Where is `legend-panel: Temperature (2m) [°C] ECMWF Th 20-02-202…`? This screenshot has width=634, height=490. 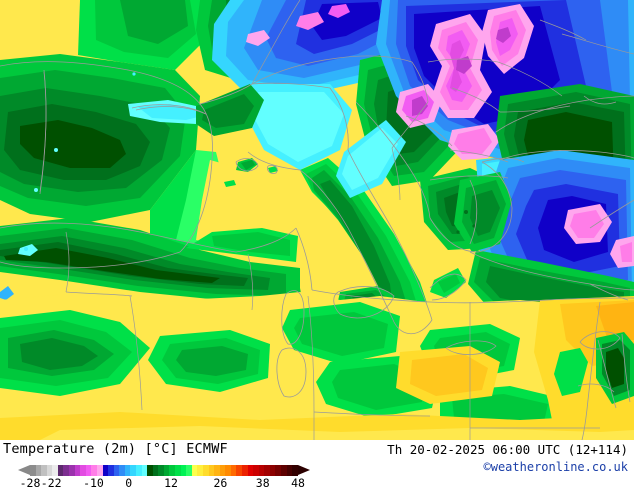
legend-panel: Temperature (2m) [°C] ECMWF Th 20-02-202… is located at coordinates (317, 465).